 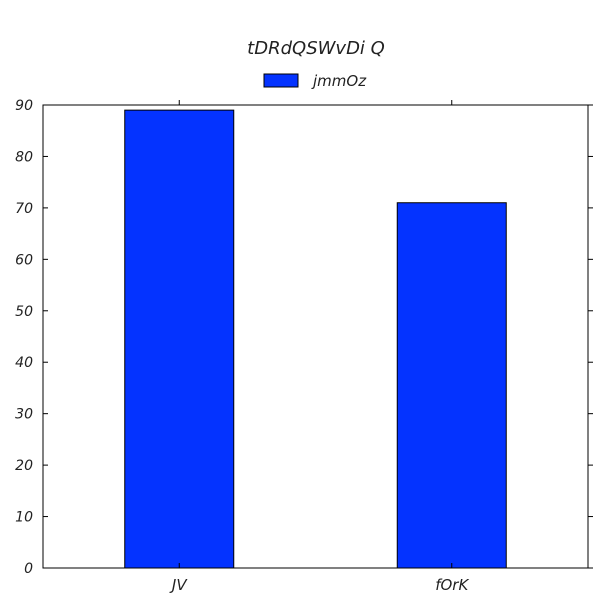 I want to click on y-tick-label: 70, so click(x=24, y=209).